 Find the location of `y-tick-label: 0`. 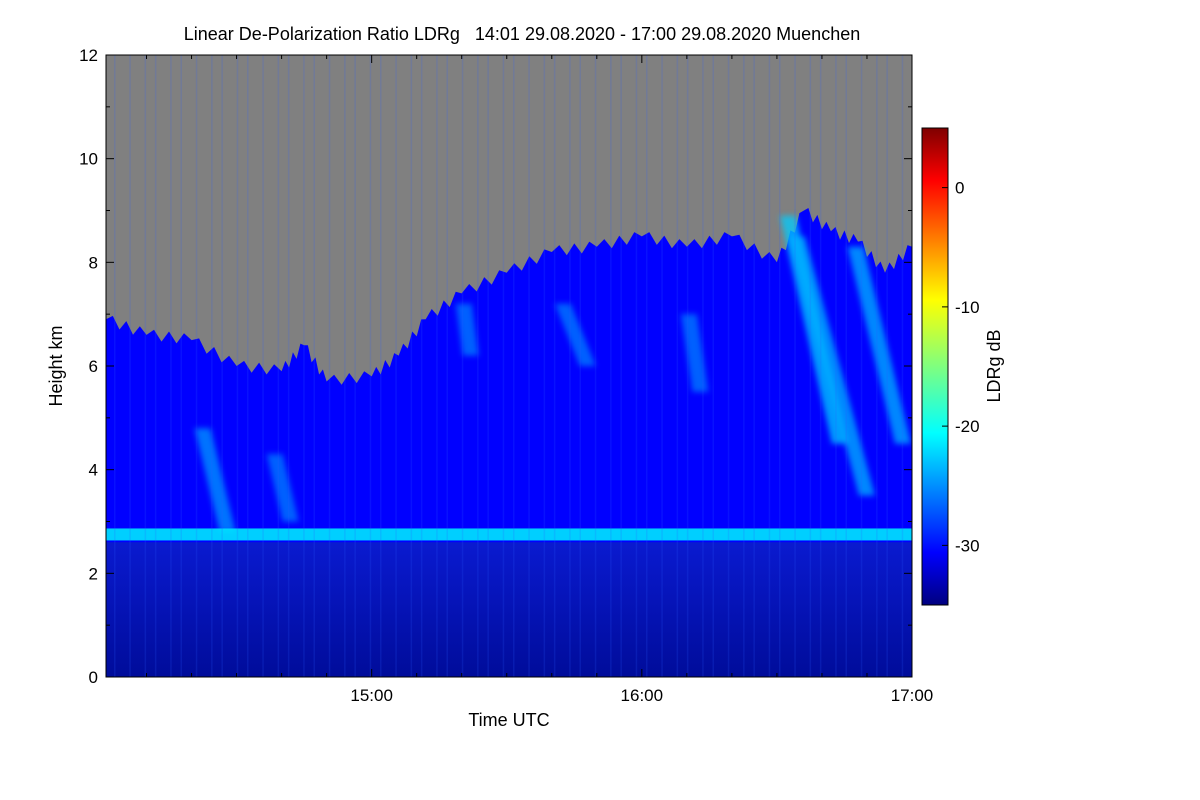

y-tick-label: 0 is located at coordinates (93, 677).